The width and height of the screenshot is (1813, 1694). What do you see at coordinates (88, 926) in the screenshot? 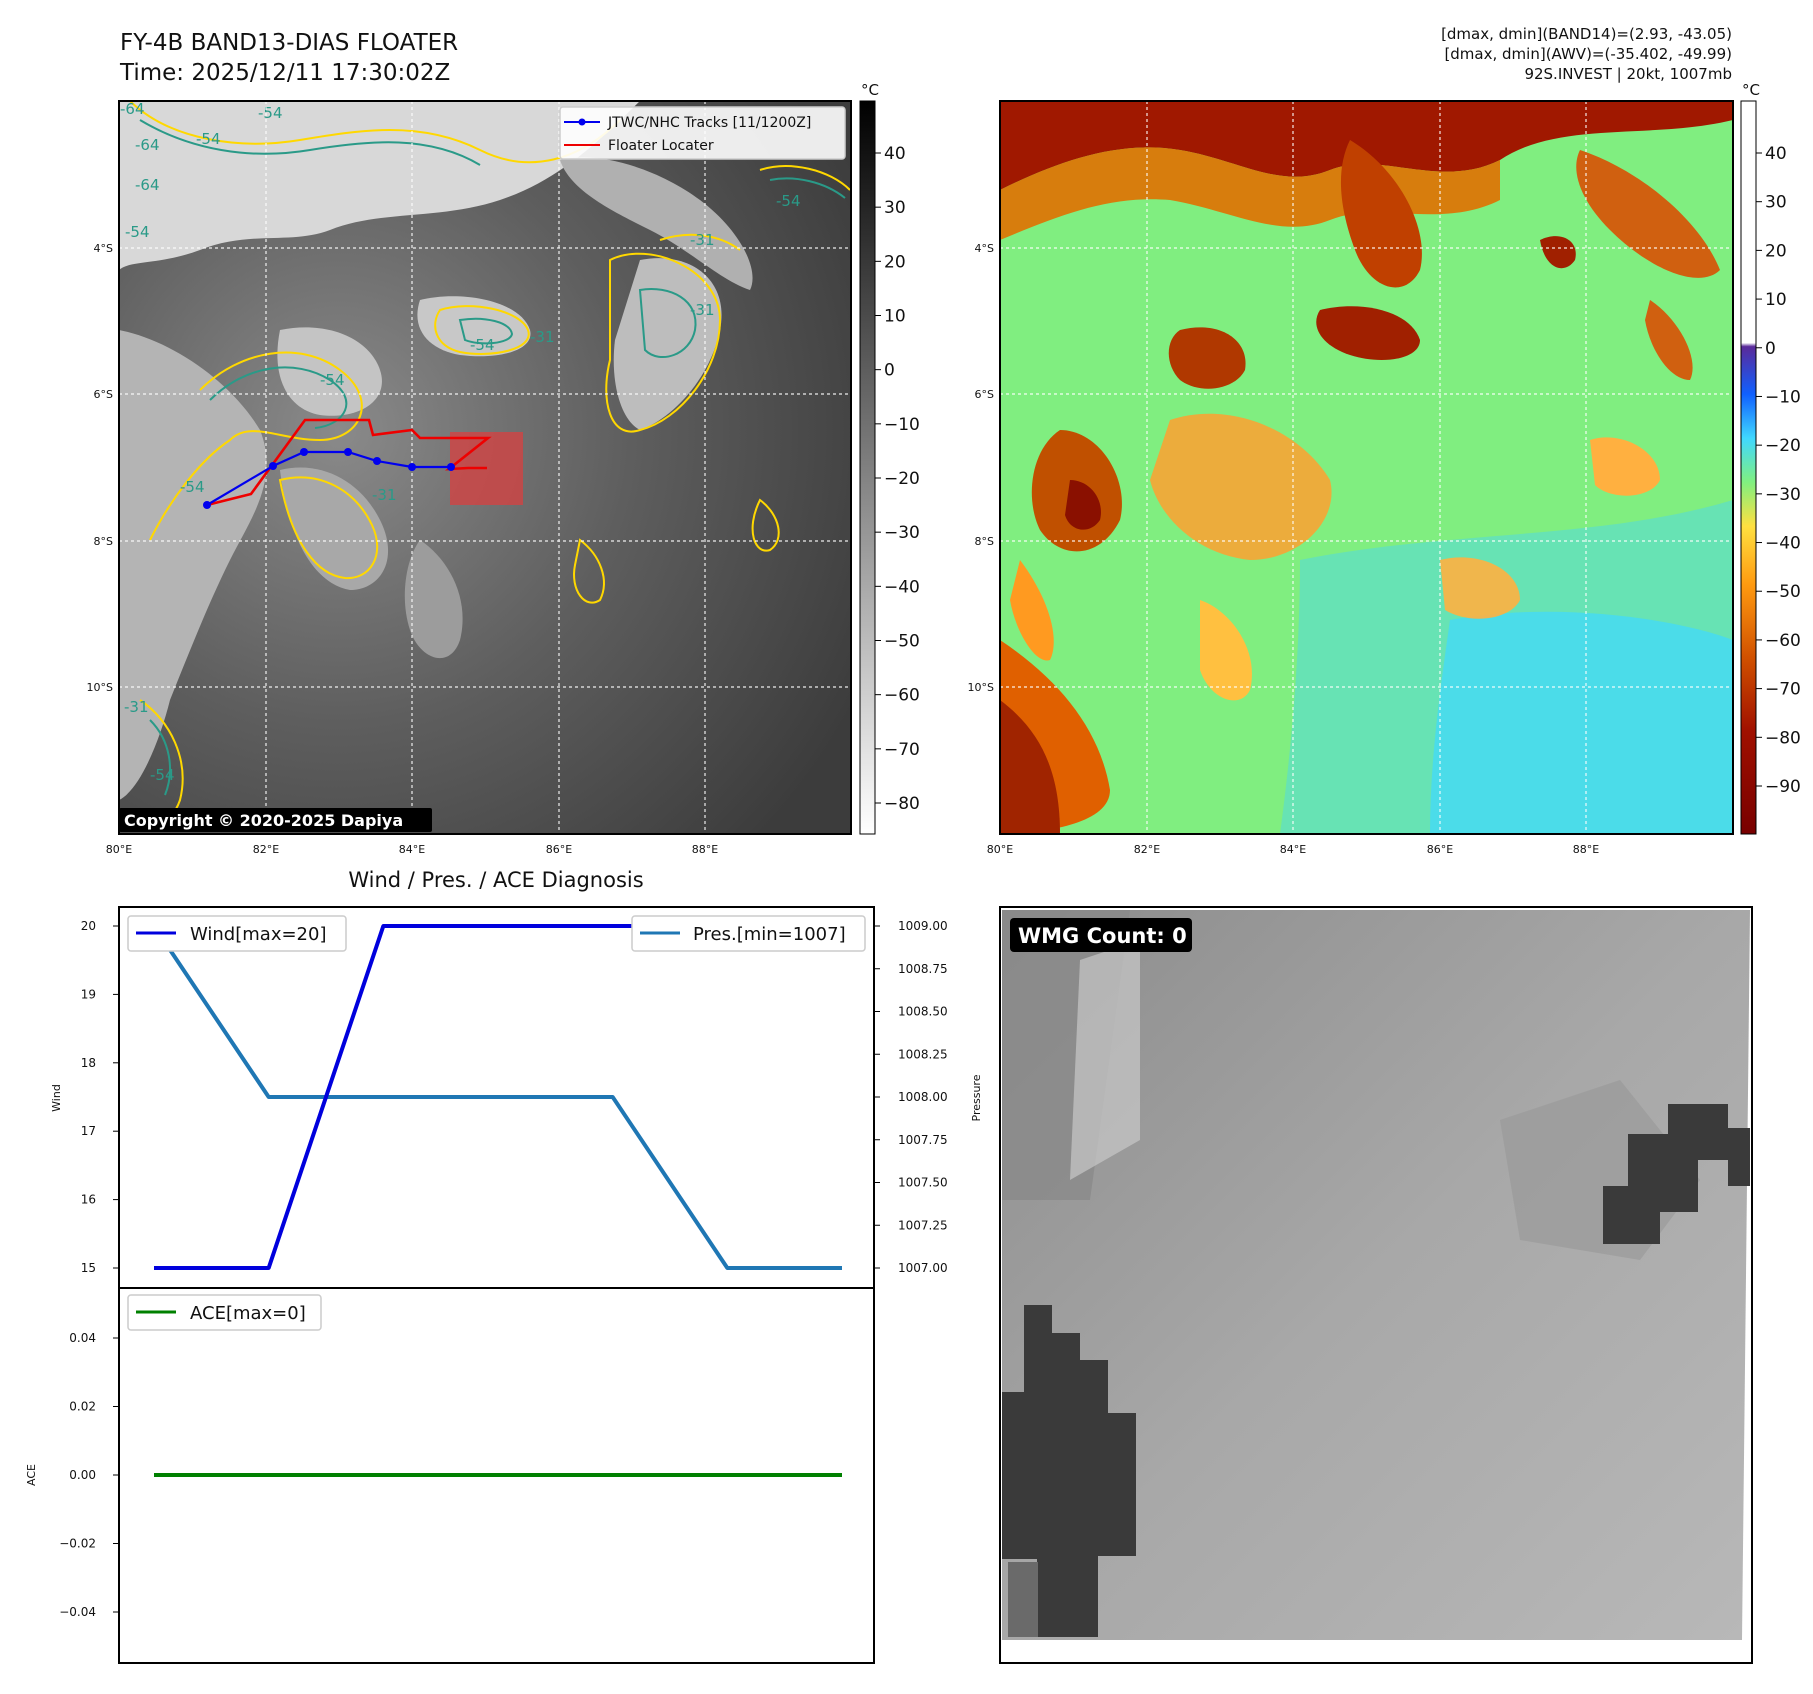
I see `wind-tick-label: 20` at bounding box center [88, 926].